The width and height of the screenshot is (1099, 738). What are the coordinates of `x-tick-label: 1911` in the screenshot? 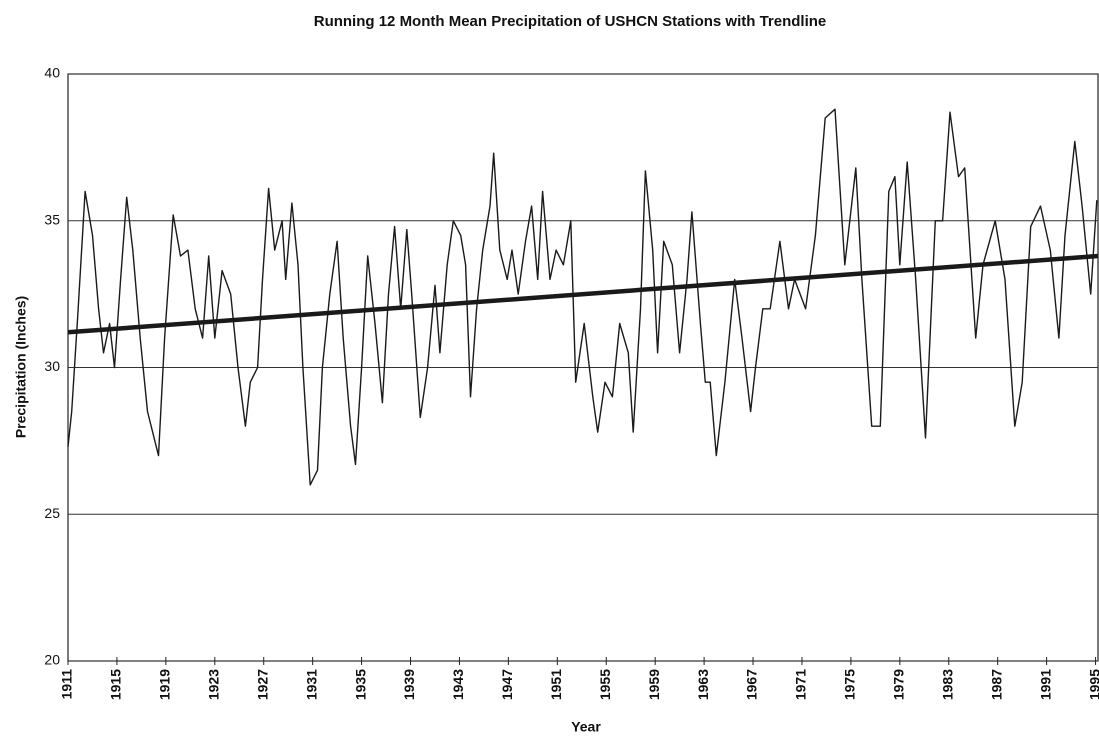 It's located at (67, 684).